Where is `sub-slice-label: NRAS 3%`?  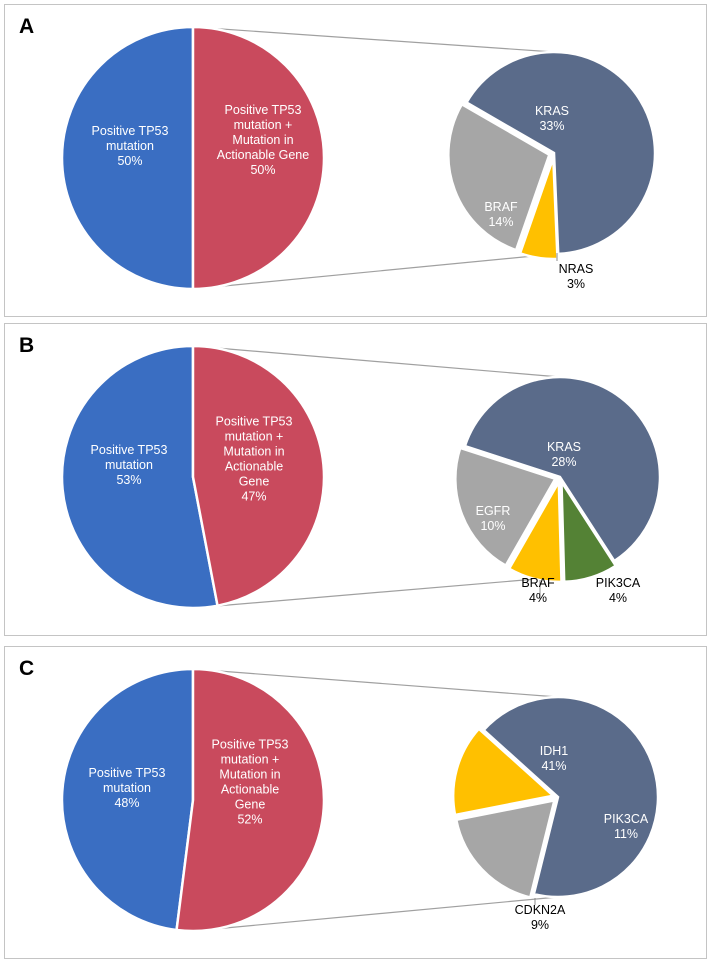 sub-slice-label: NRAS 3% is located at coordinates (576, 276).